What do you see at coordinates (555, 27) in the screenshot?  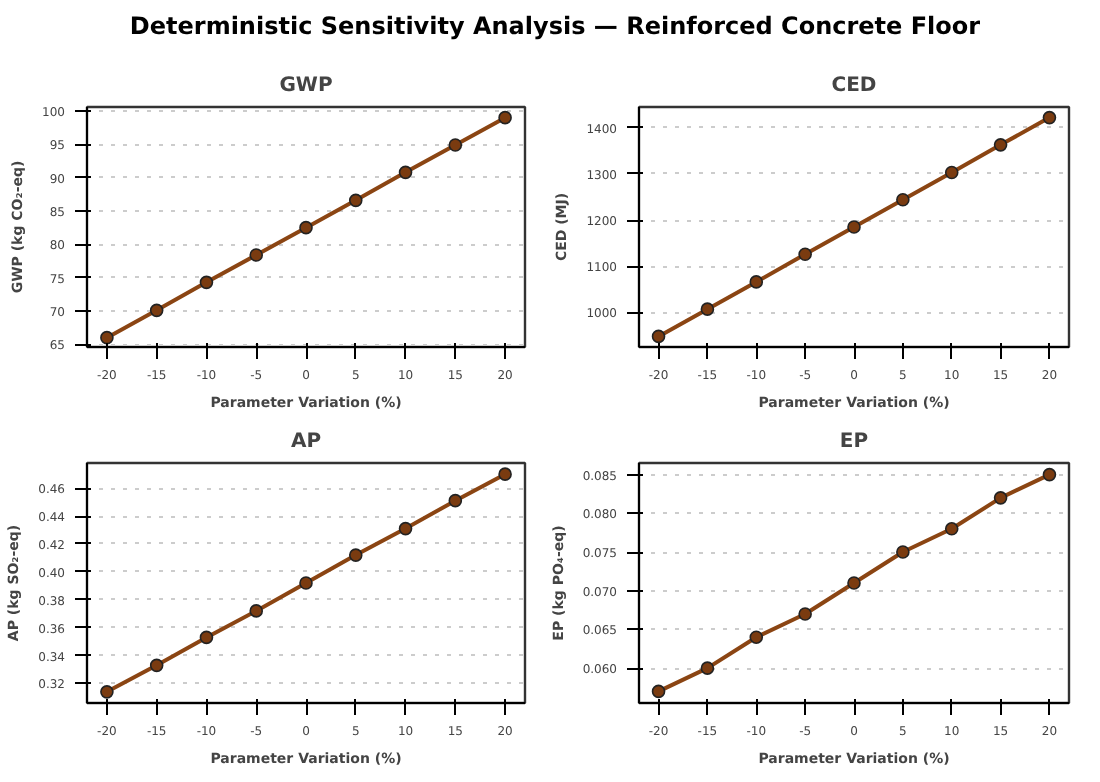 I see `text: Deterministic Sensitivity Analysis — Reinforced Concrete Floor` at bounding box center [555, 27].